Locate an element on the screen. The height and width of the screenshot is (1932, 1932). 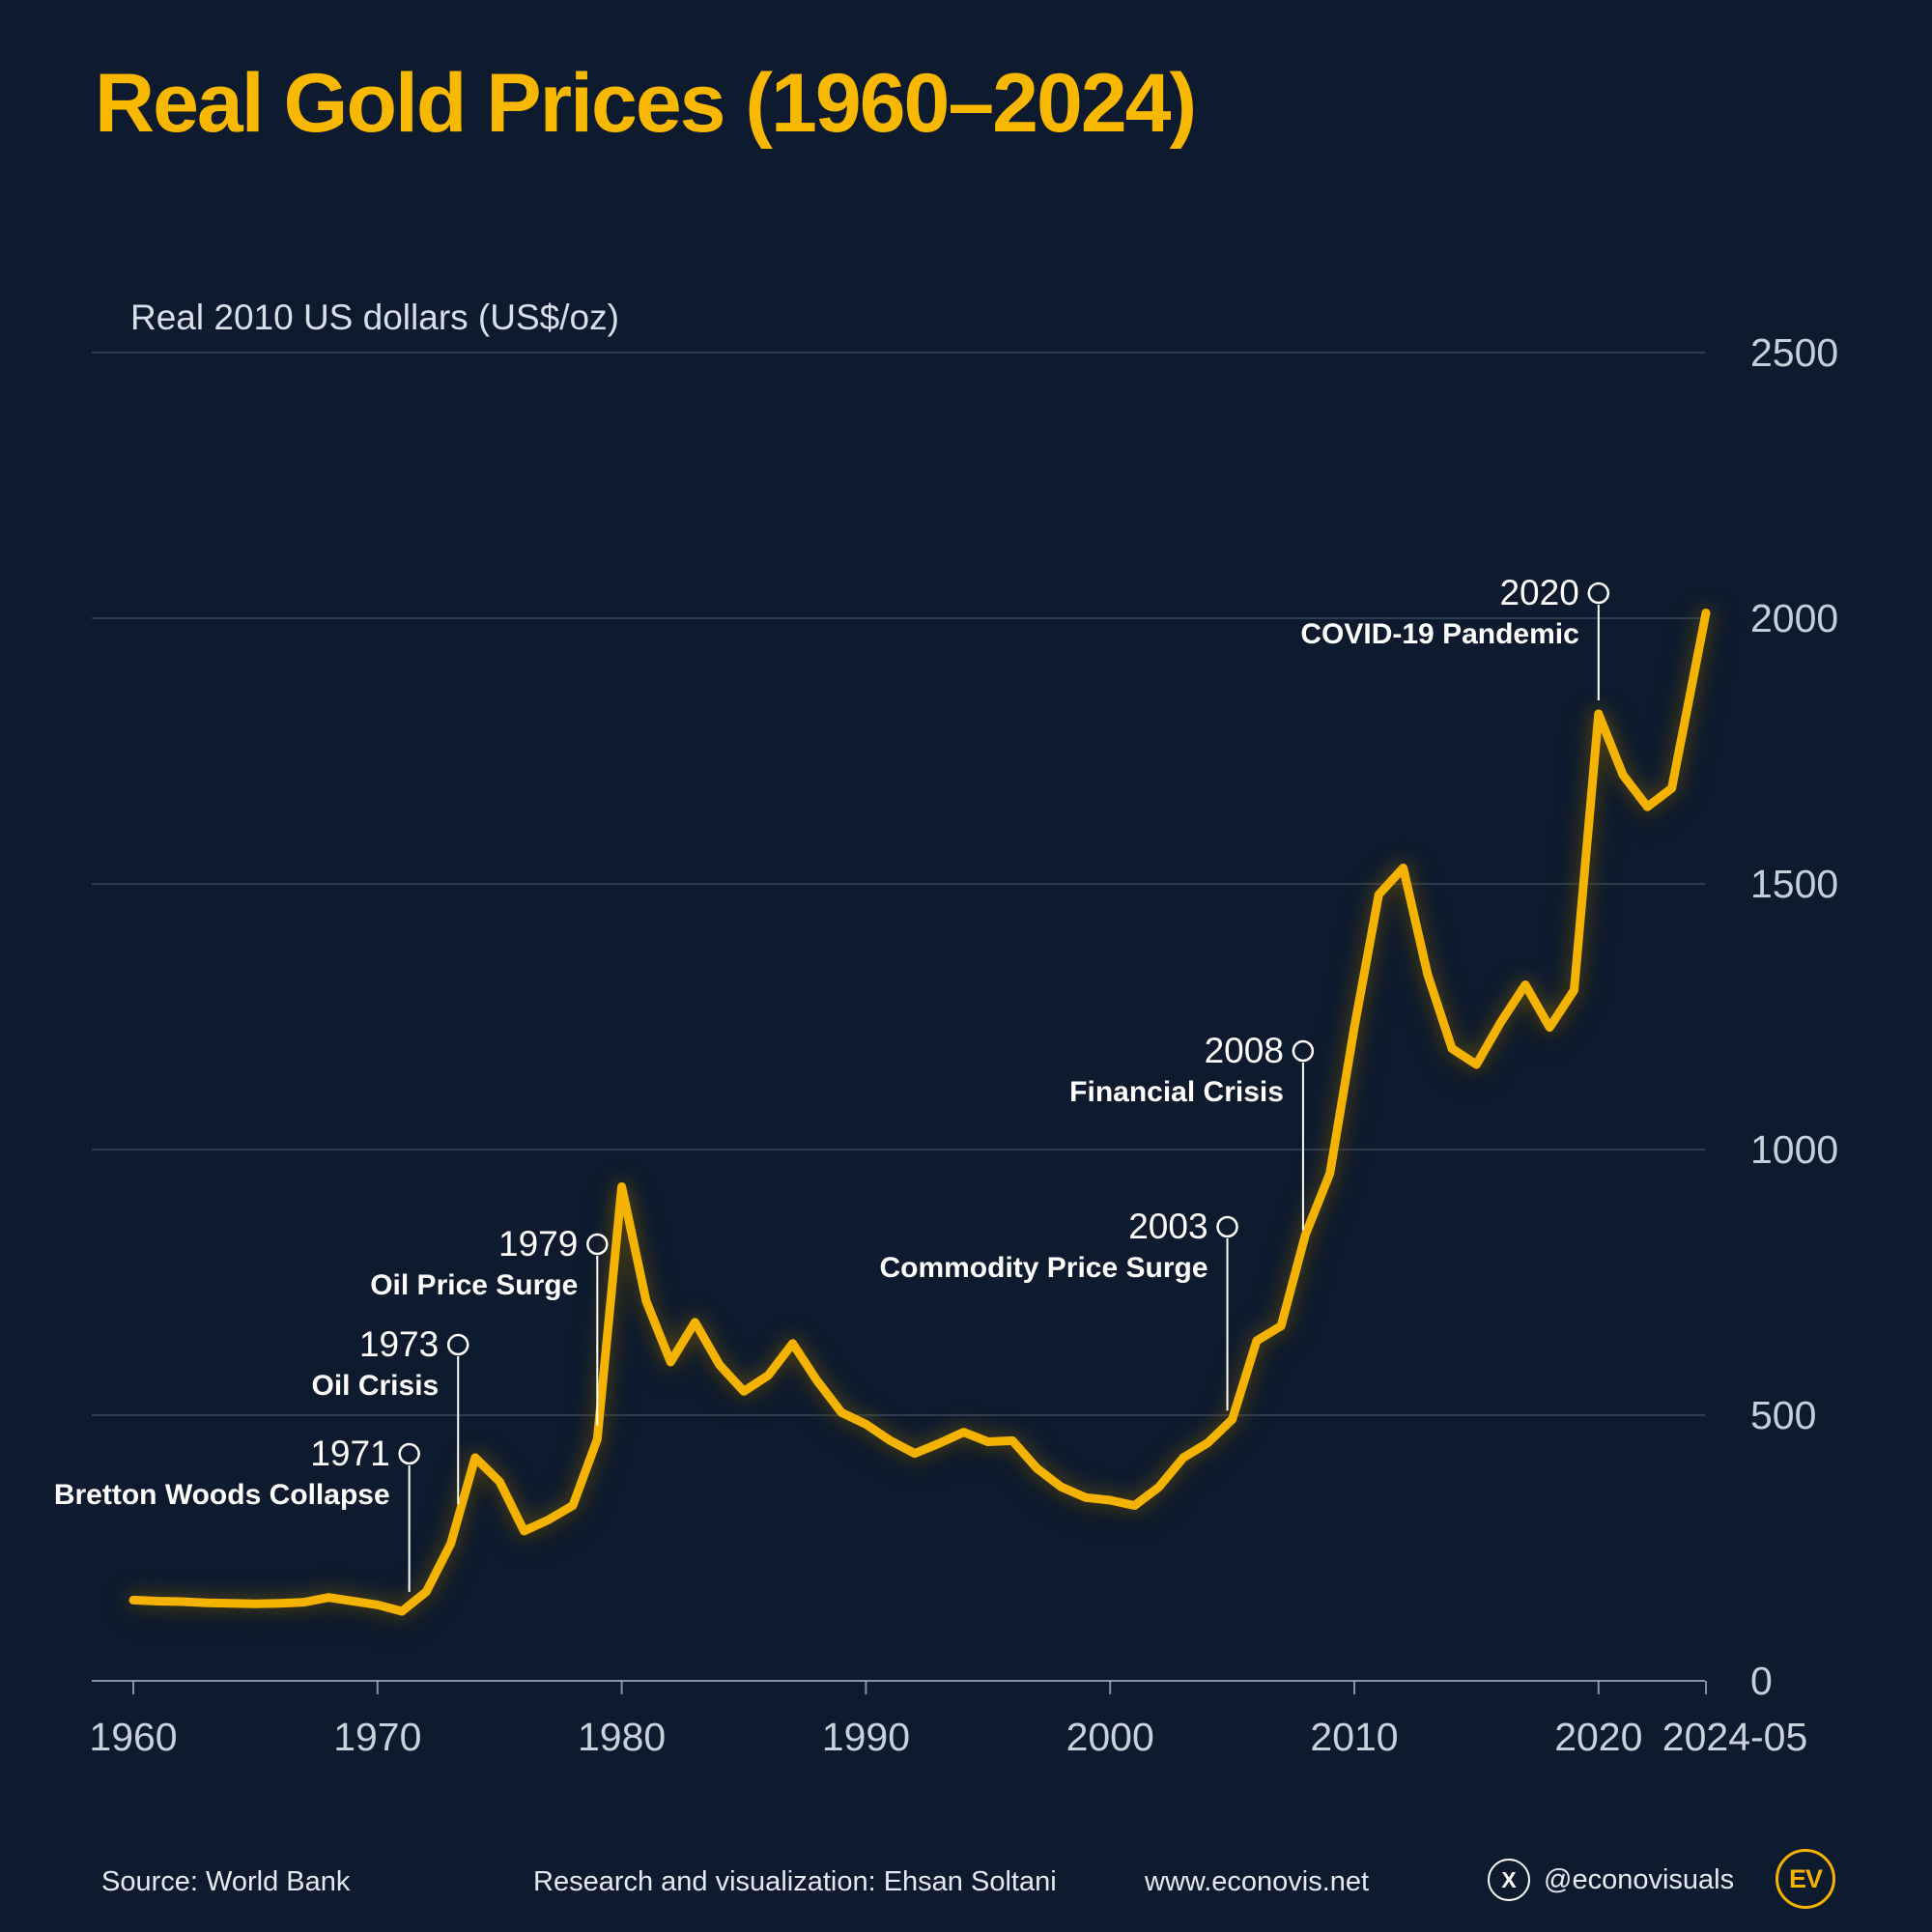
y-axis-unit-label: Real 2010 US dollars (US$/oz) is located at coordinates (374, 317).